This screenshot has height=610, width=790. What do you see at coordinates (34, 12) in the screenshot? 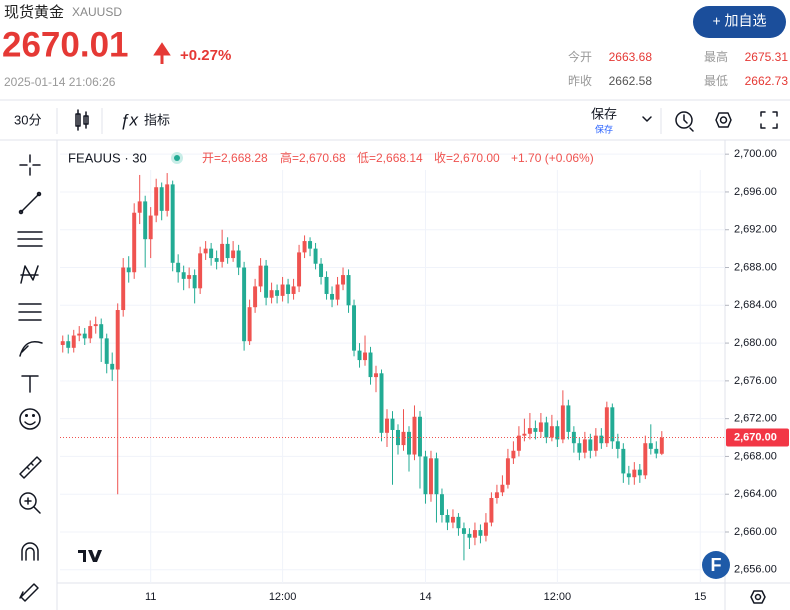
I see `instrument-name: 现货黄金` at bounding box center [34, 12].